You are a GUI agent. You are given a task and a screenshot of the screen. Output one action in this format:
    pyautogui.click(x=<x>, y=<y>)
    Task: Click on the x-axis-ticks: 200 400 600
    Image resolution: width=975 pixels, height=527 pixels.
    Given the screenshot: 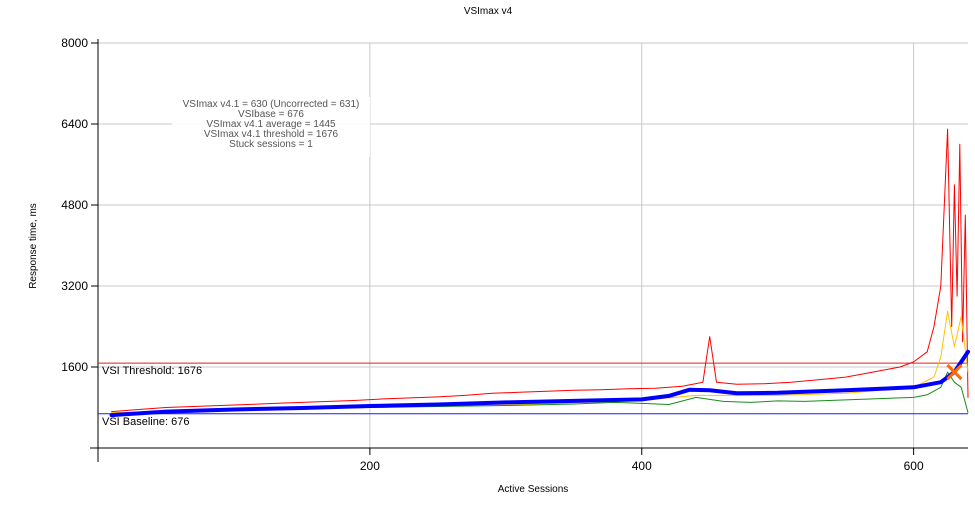 What is the action you would take?
    pyautogui.click(x=642, y=460)
    